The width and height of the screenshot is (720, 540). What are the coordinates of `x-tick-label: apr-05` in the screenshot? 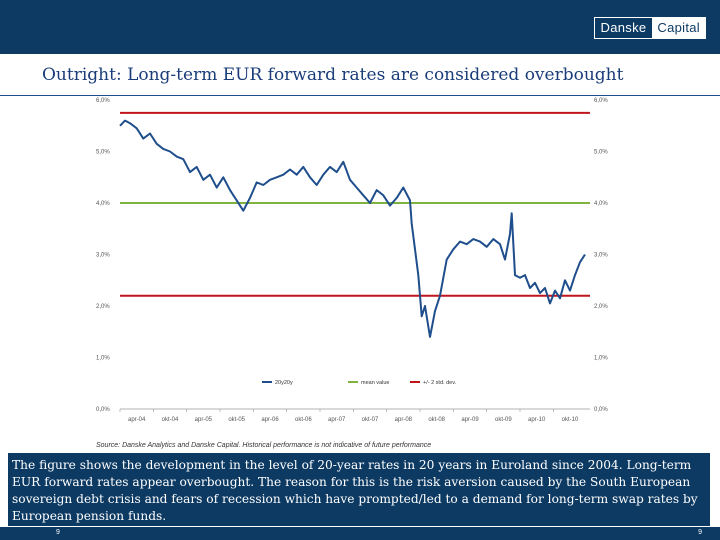 It's located at (204, 420).